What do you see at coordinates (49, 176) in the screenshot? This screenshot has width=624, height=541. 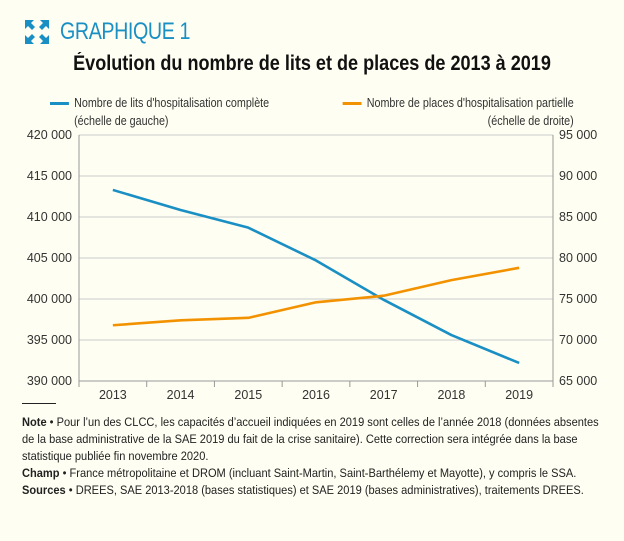 I see `left-tick-label: 415 000` at bounding box center [49, 176].